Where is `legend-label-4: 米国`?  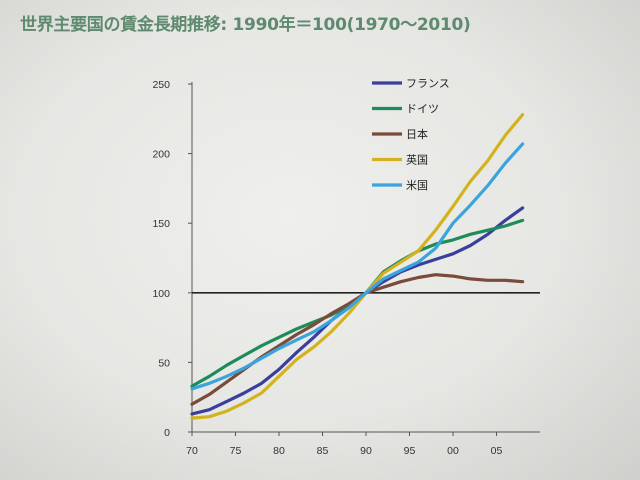 legend-label-4: 米国 is located at coordinates (417, 185).